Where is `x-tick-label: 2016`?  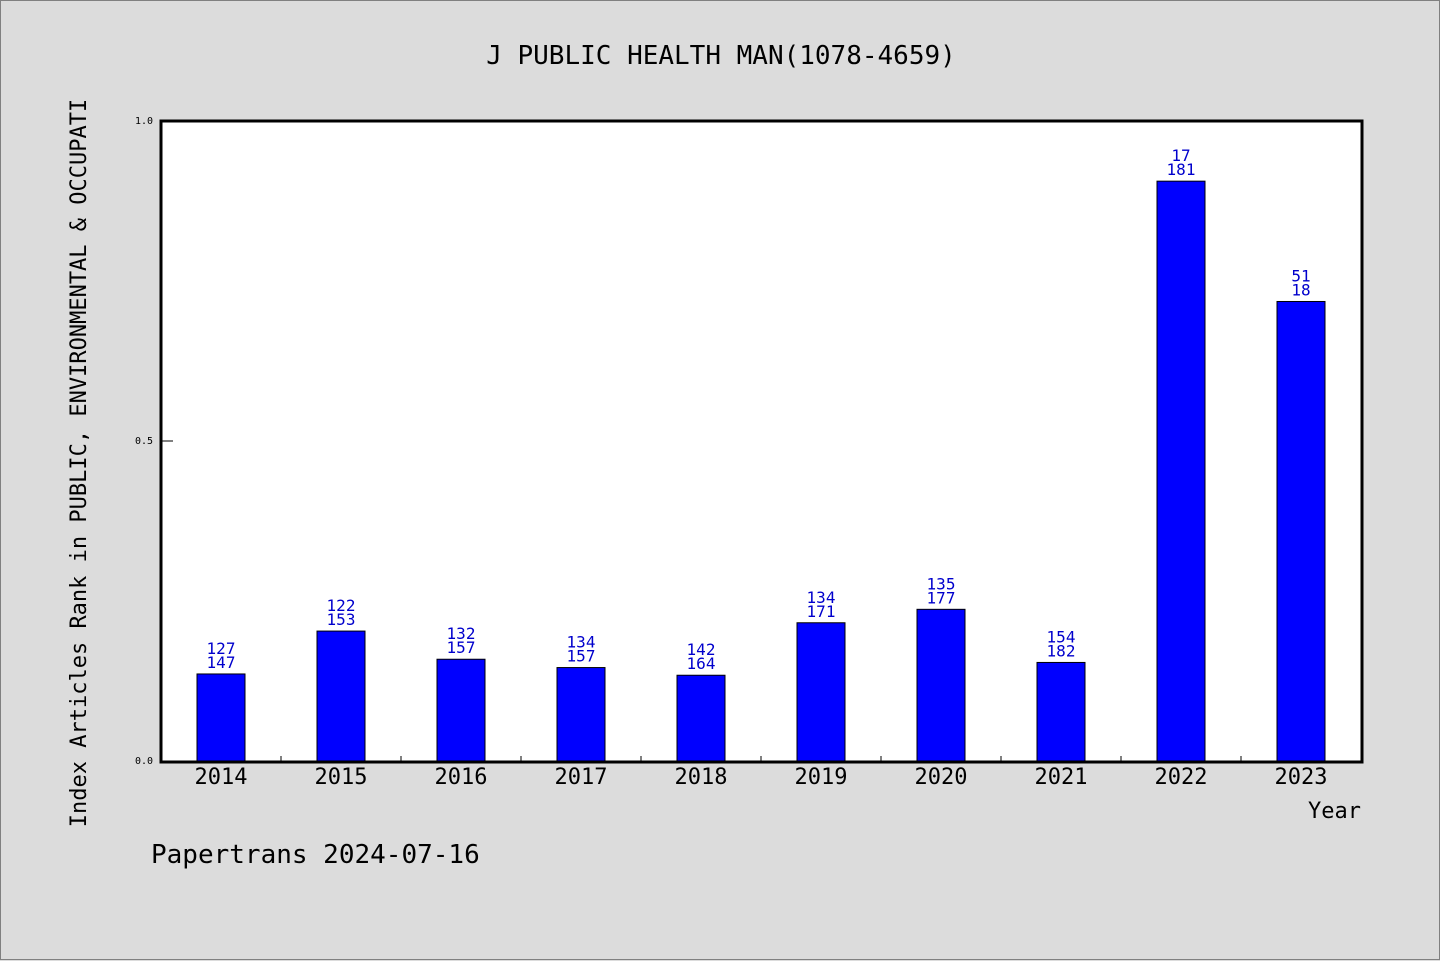
x-tick-label: 2016 is located at coordinates (461, 777).